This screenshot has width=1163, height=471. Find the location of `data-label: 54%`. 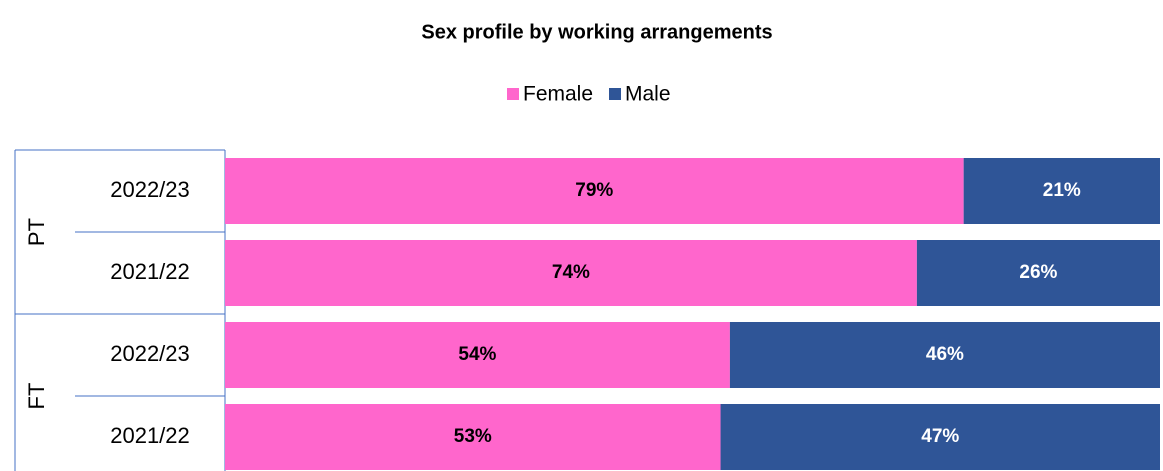

data-label: 54% is located at coordinates (477, 354).